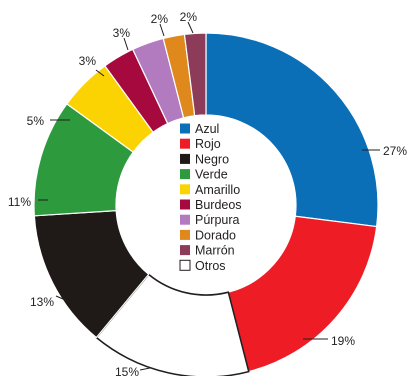 Image resolution: width=409 pixels, height=376 pixels. I want to click on legend-label-verde: Verde, so click(211, 175).